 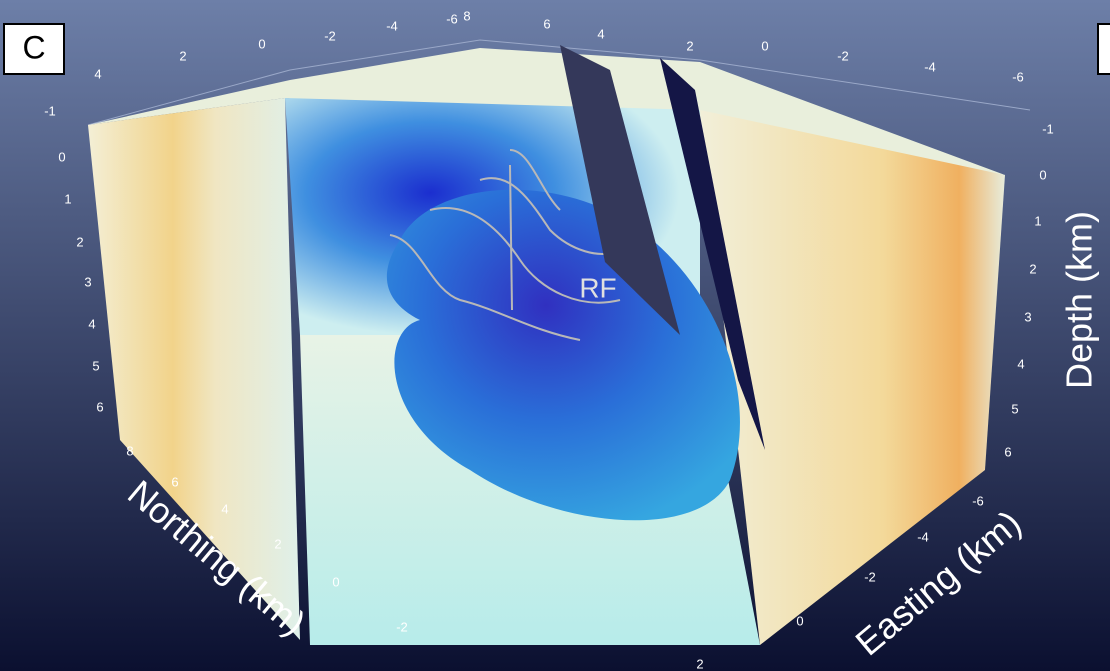 What do you see at coordinates (597, 287) in the screenshot?
I see `annotation: RF` at bounding box center [597, 287].